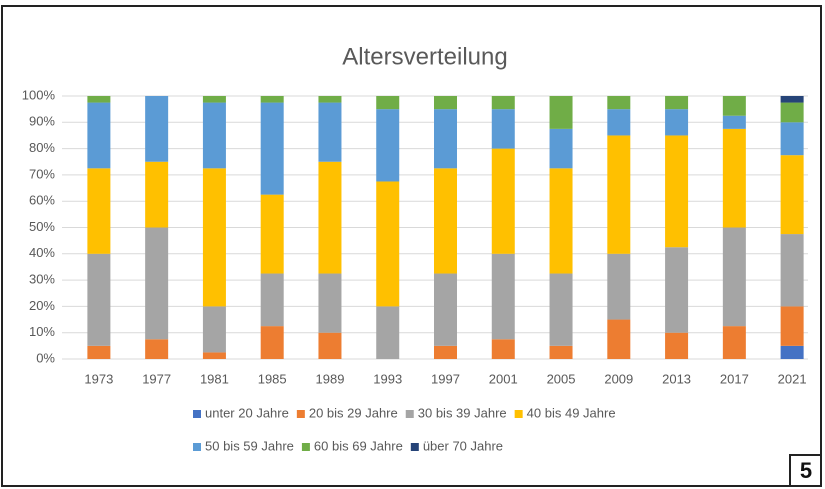 Image resolution: width=825 pixels, height=489 pixels. Describe the element at coordinates (247, 412) in the screenshot. I see `legend-label: unter 20 Jahre` at that location.